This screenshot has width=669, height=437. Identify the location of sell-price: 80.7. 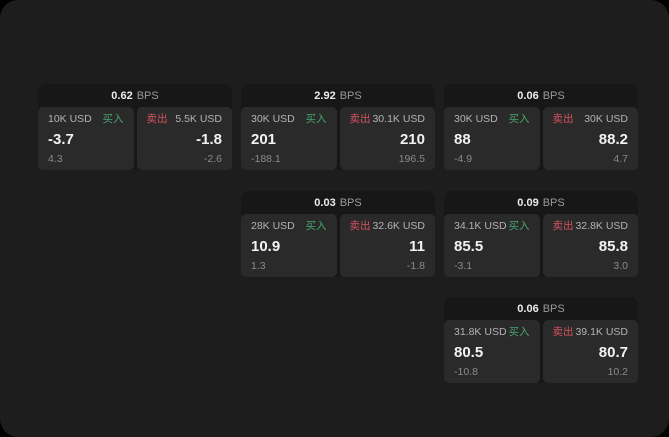
(613, 352).